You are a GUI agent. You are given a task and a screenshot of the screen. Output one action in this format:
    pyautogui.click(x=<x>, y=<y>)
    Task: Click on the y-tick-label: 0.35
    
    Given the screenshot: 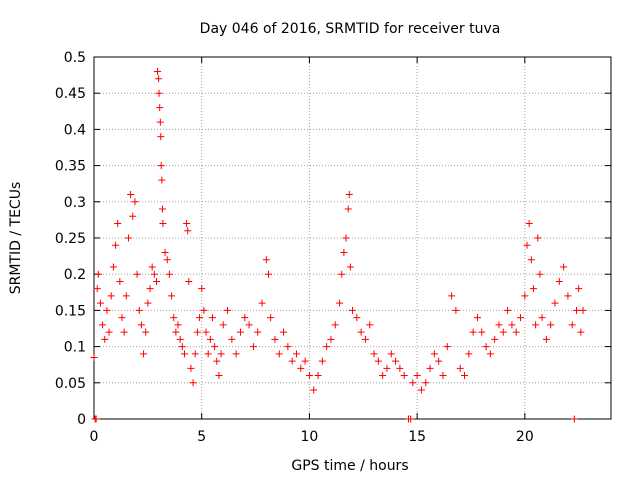 What is the action you would take?
    pyautogui.click(x=70, y=167)
    